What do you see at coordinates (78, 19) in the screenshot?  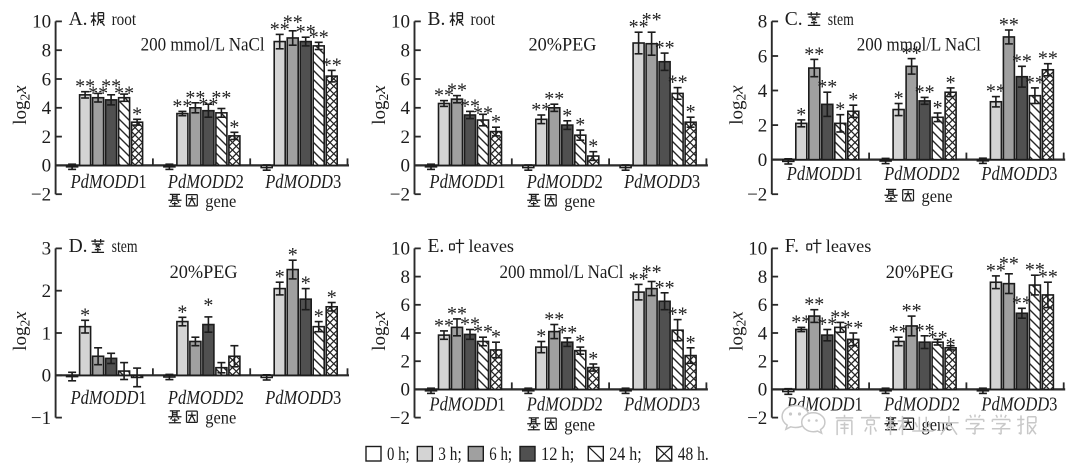 I see `svg-text: A.` at bounding box center [78, 19].